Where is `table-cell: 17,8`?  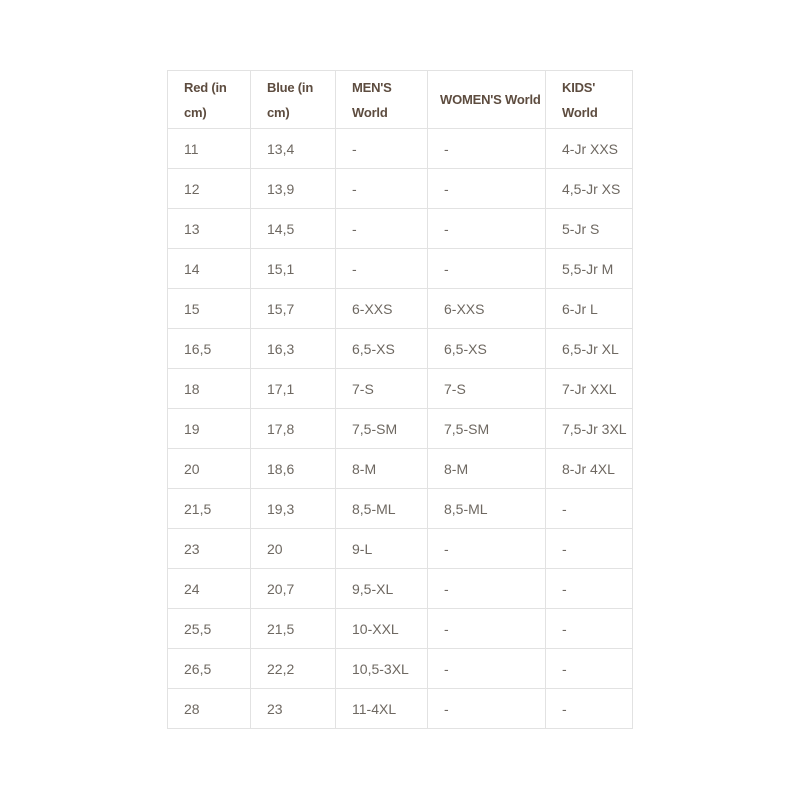 table-cell: 17,8 is located at coordinates (293, 428).